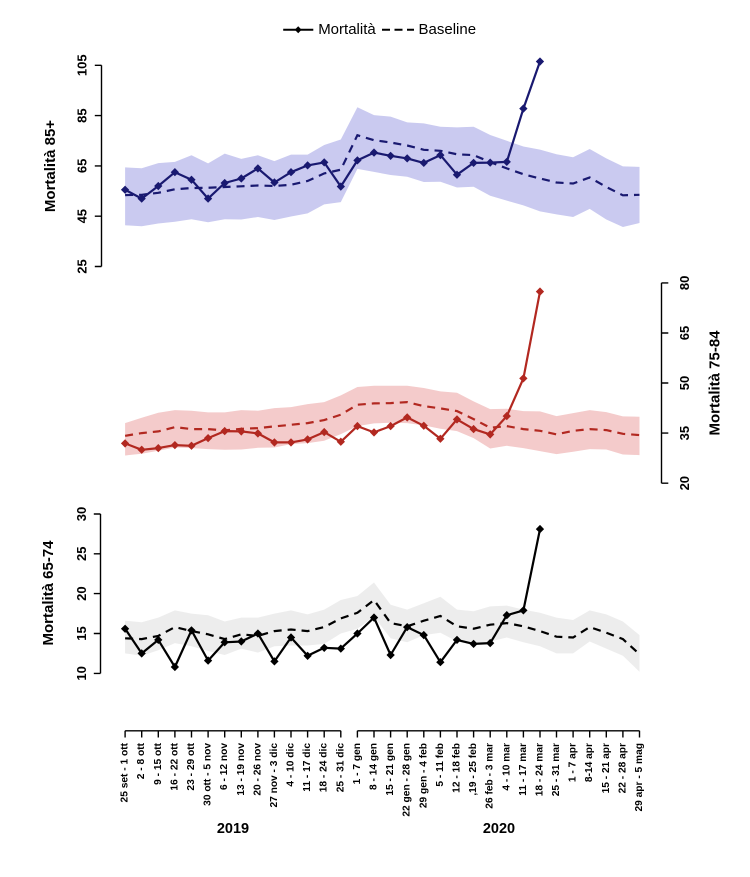 The width and height of the screenshot is (750, 877). What do you see at coordinates (241, 769) in the screenshot?
I see `svg-text: 13 - 19 nov` at bounding box center [241, 769].